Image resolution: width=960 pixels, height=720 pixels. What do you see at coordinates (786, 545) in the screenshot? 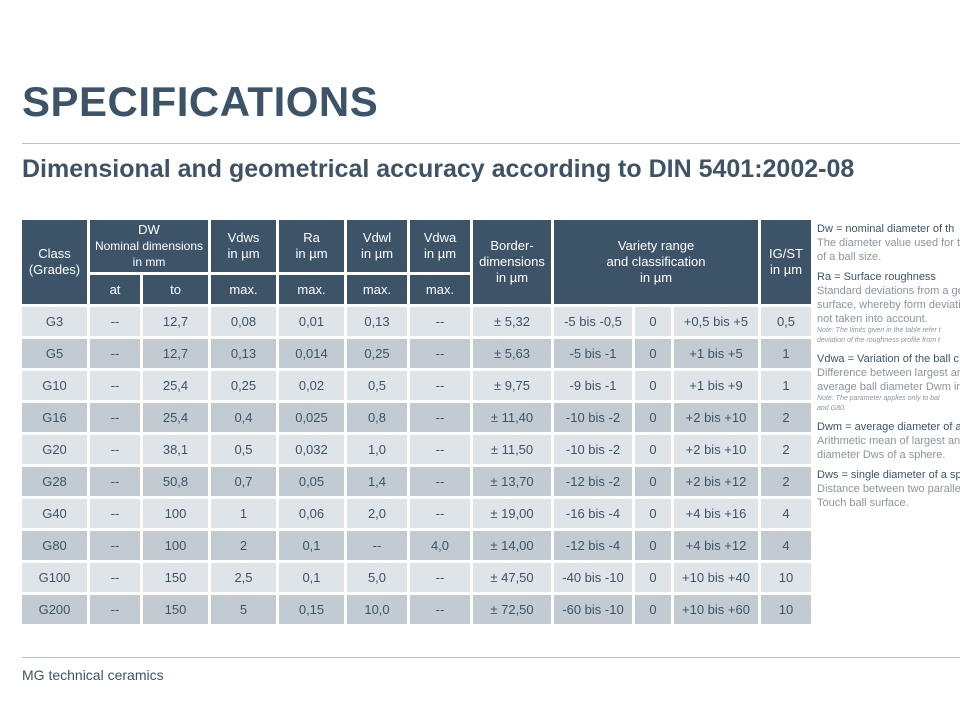
I see `table-cell: 4` at bounding box center [786, 545].